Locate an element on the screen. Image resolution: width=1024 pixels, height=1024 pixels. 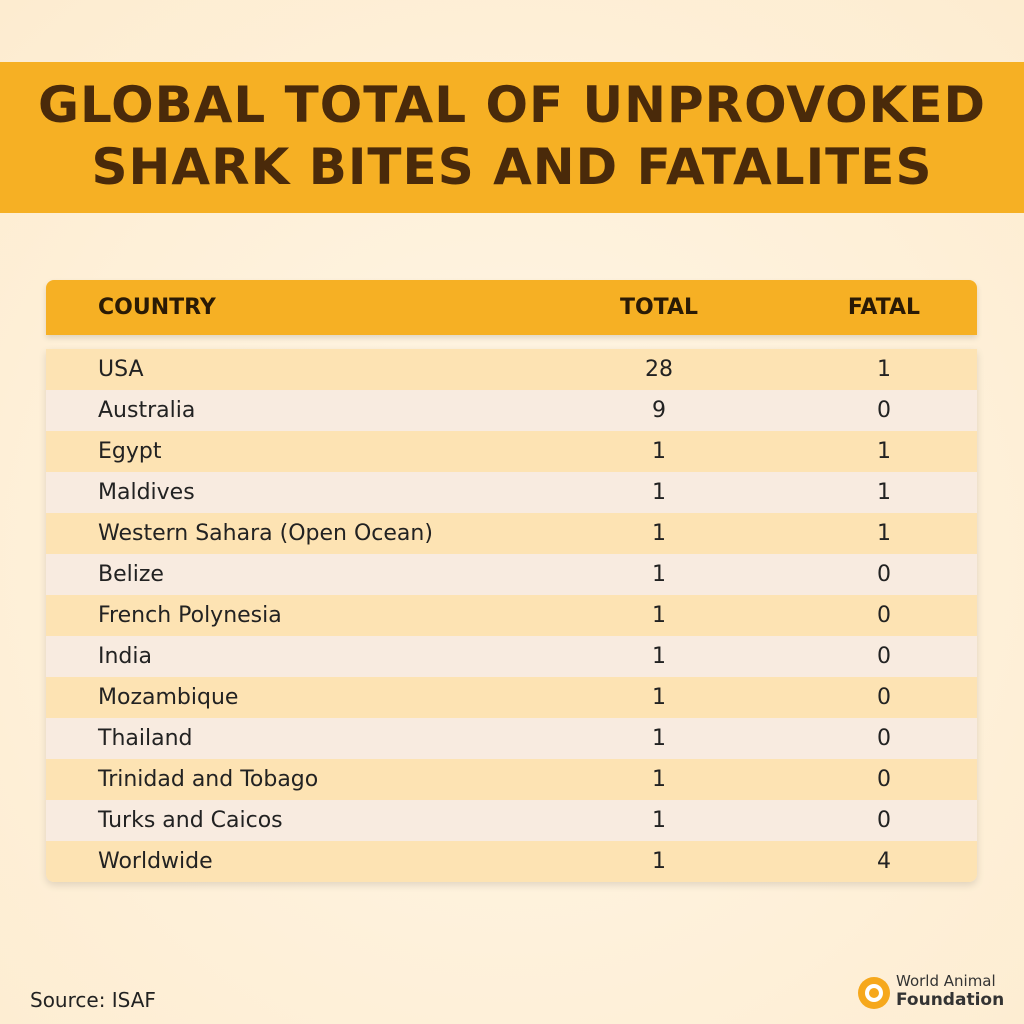
table-row: French Polynesia 1 0 is located at coordinates (511, 615).